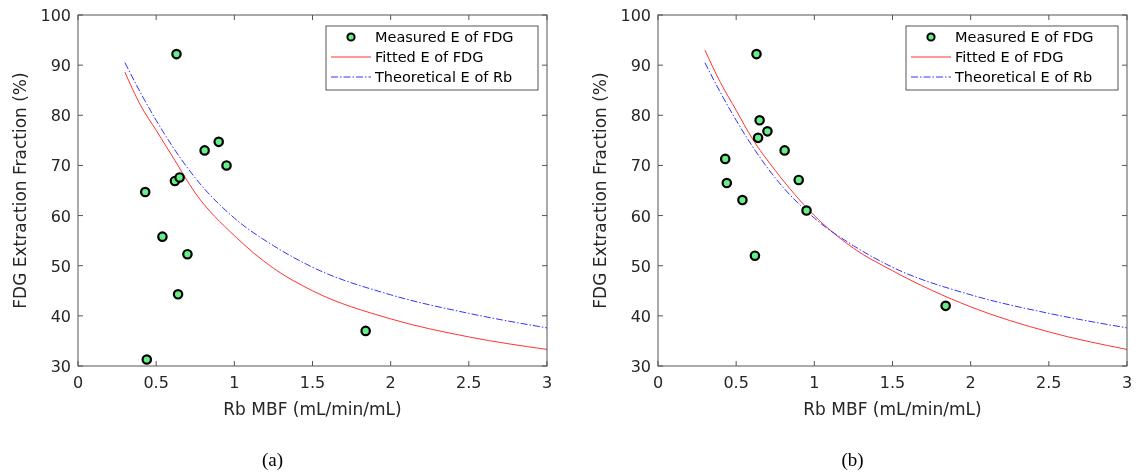  I want to click on text: (b), so click(852, 460).